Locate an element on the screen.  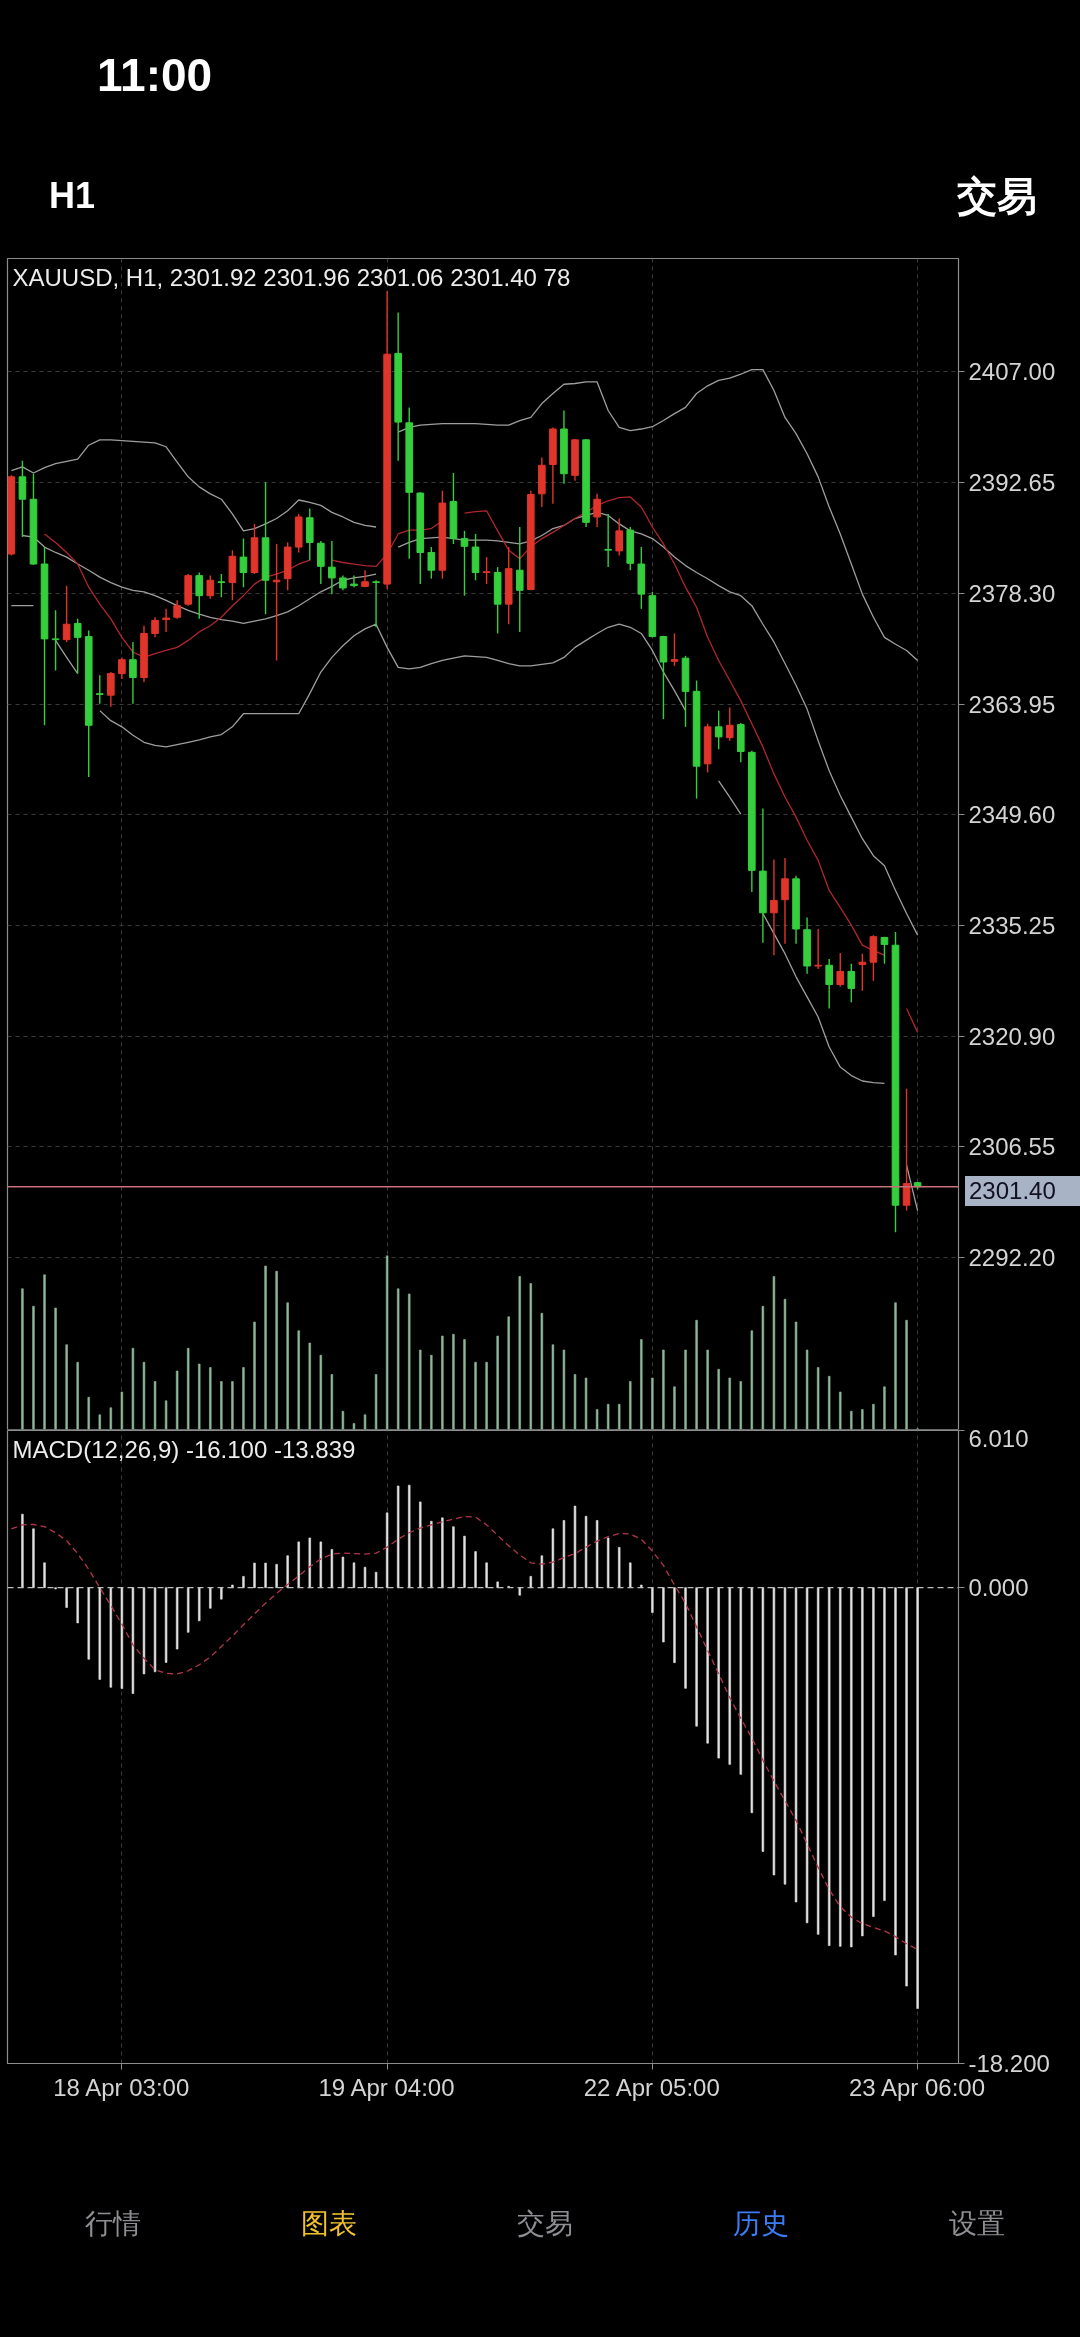
text: 设置 is located at coordinates (977, 2224).